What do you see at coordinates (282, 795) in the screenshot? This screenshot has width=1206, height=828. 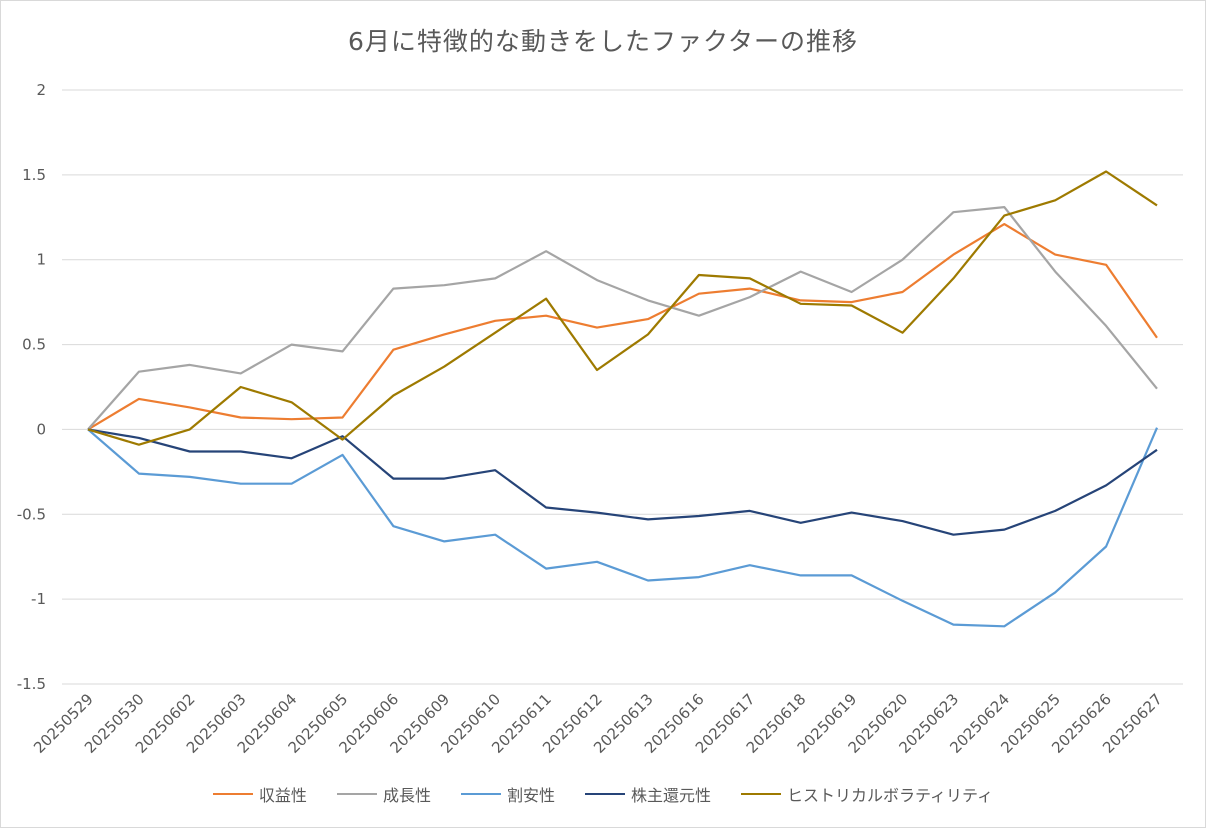 I see `legend-label: 収益性` at bounding box center [282, 795].